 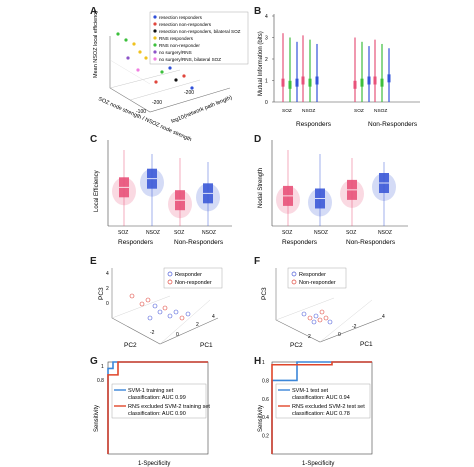 I want to click on panel-h-legend-box, so click(x=323, y=401).